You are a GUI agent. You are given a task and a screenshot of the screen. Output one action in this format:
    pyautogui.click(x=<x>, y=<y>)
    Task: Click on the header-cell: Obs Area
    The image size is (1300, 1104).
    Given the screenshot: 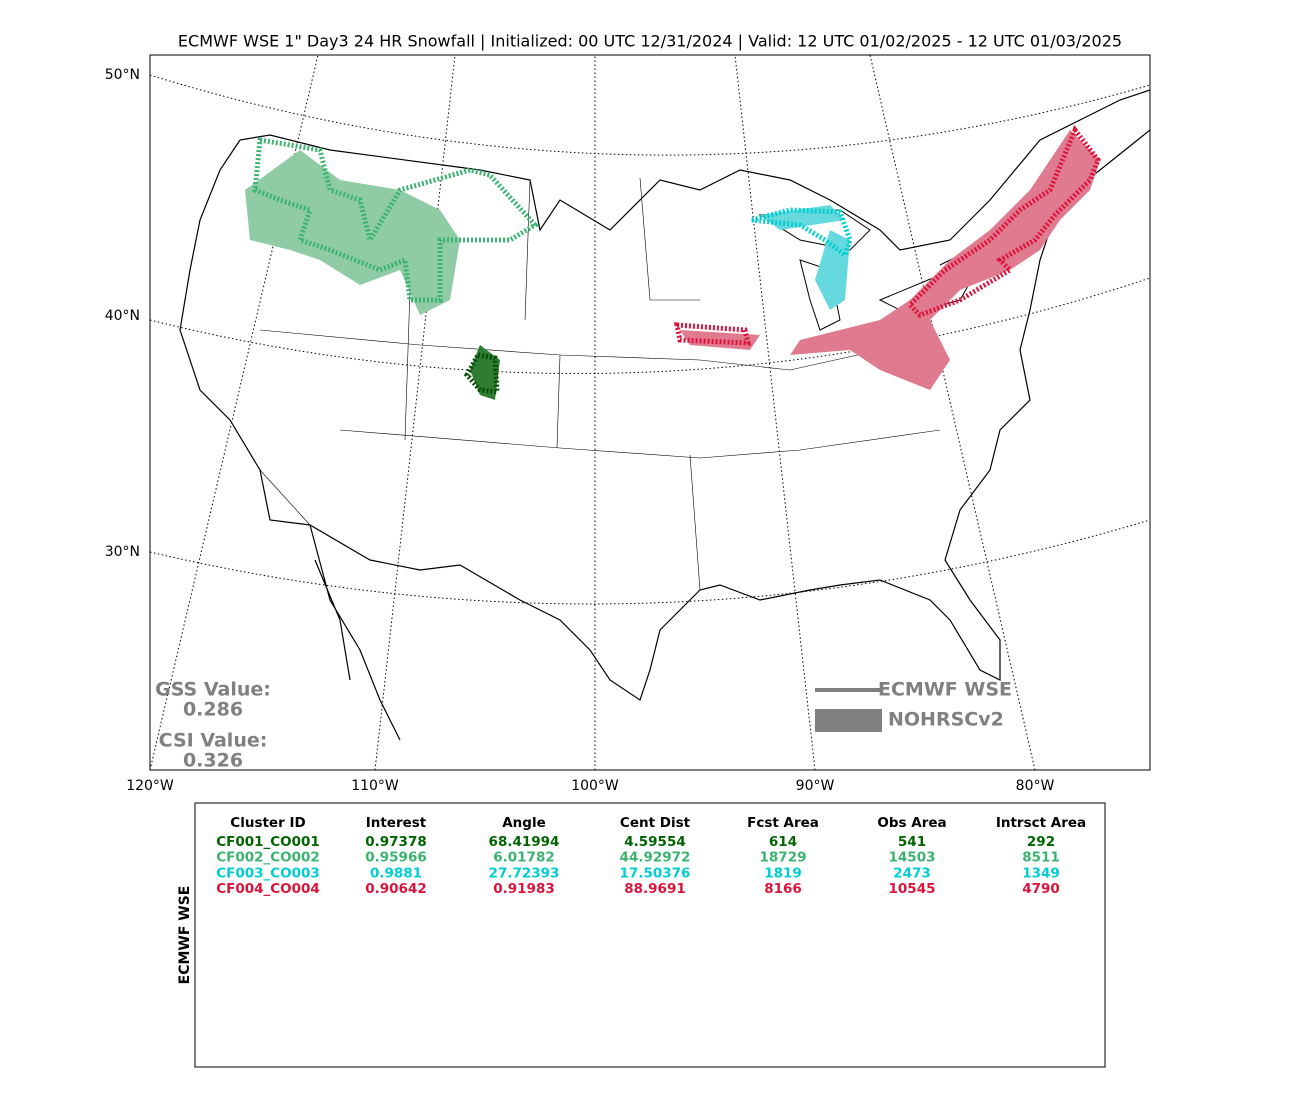 What is the action you would take?
    pyautogui.click(x=911, y=823)
    